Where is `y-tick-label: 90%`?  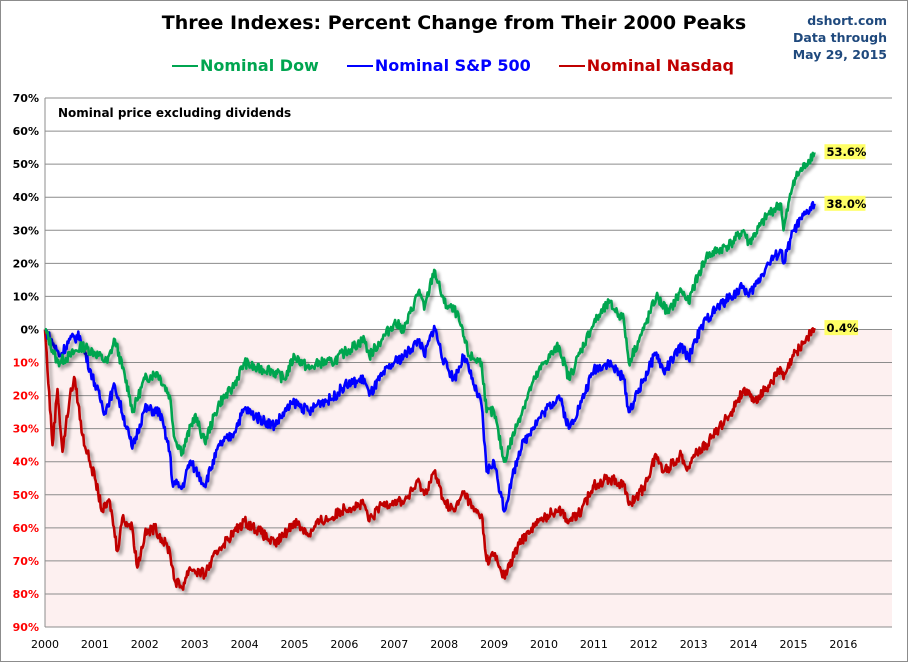 y-tick-label: 90% is located at coordinates (26, 627).